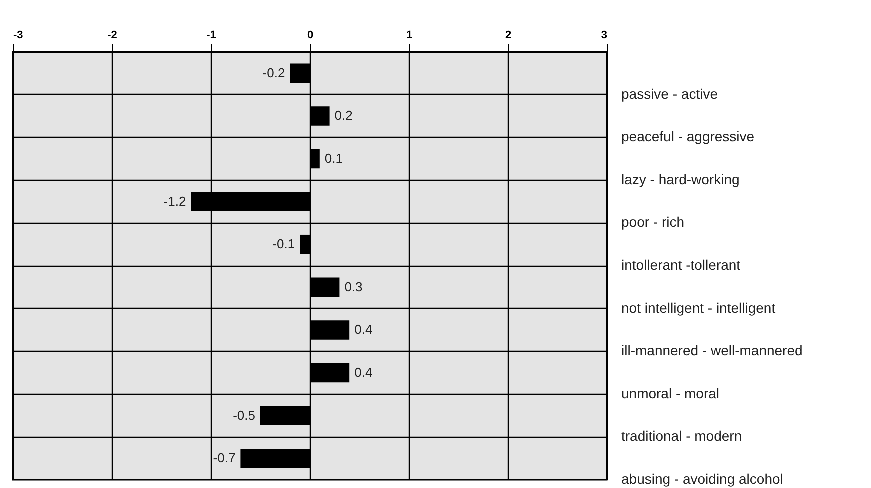 The width and height of the screenshot is (871, 488). Describe the element at coordinates (244, 415) in the screenshot. I see `data-label: -0.5` at that location.